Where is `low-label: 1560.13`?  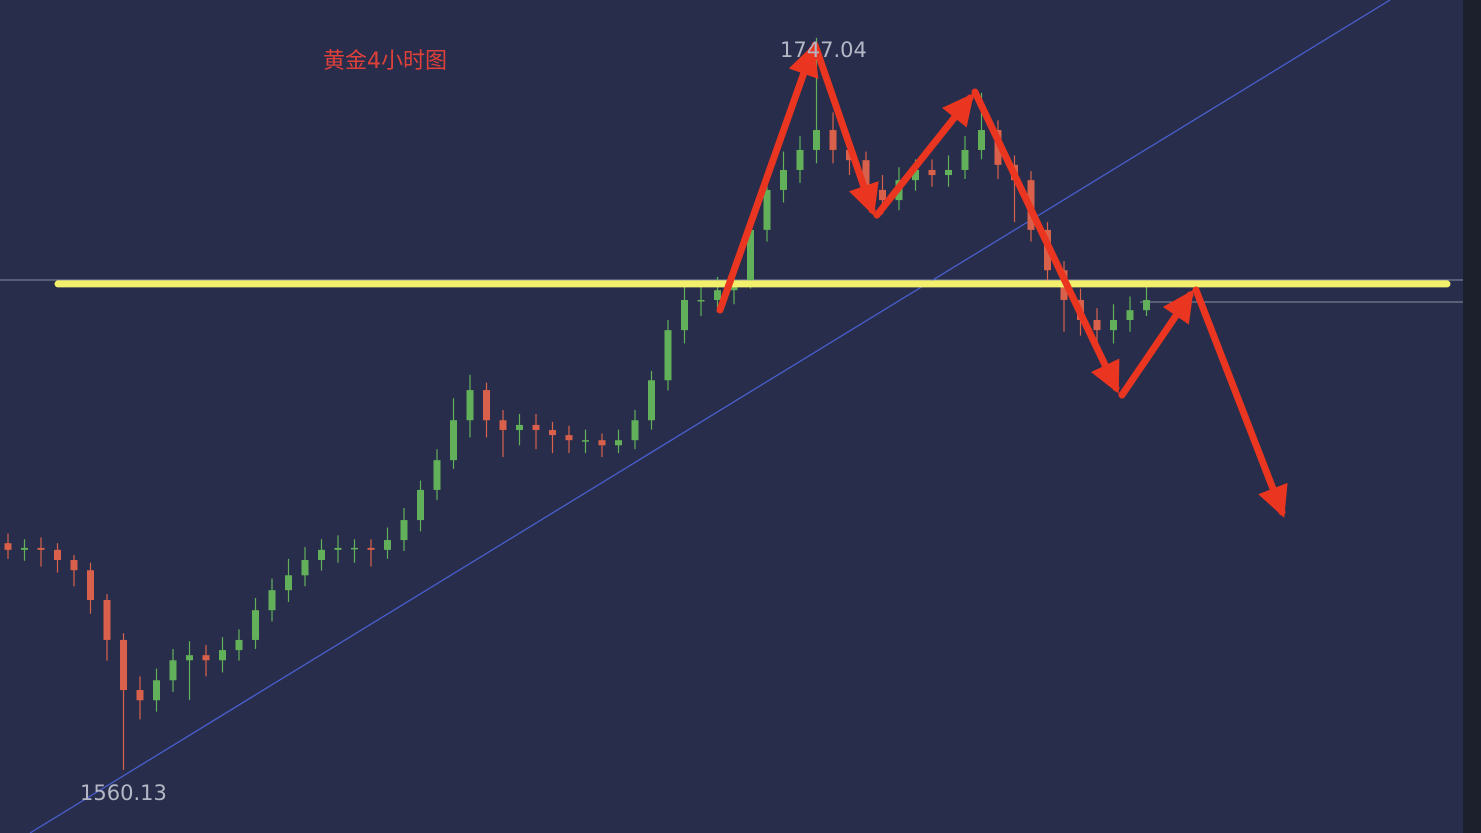 low-label: 1560.13 is located at coordinates (123, 793).